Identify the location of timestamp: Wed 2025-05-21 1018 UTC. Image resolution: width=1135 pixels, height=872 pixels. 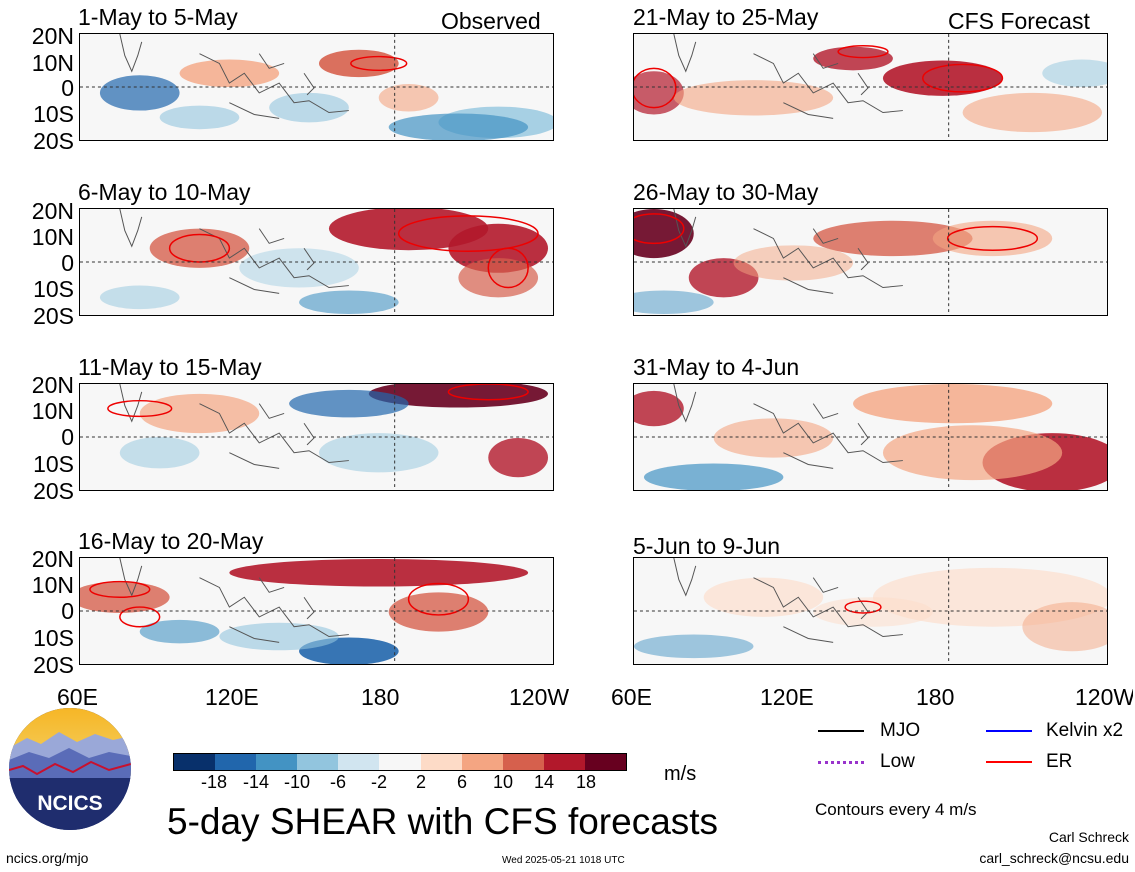
(563, 860).